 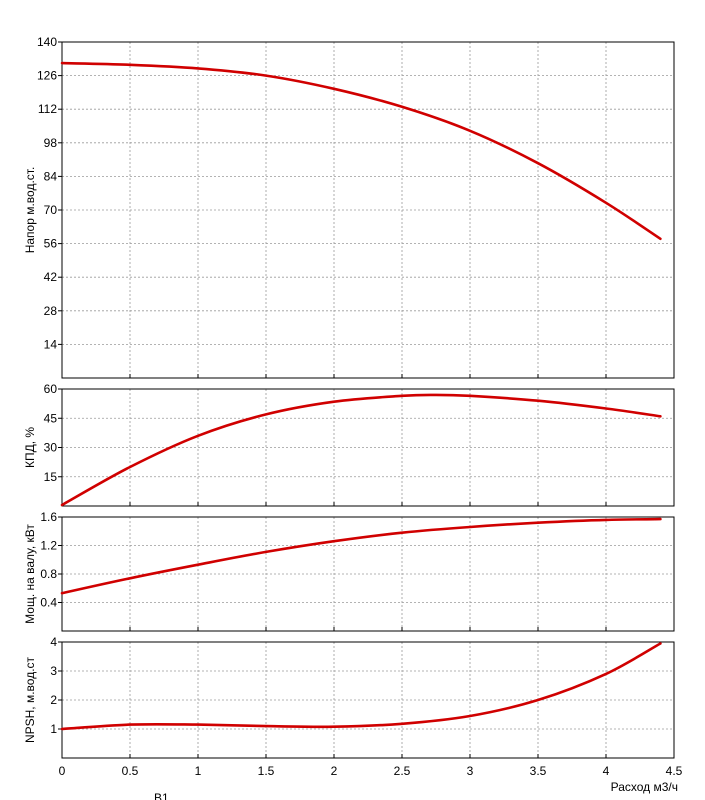 What do you see at coordinates (47, 76) in the screenshot?
I see `y-tick-label: 126` at bounding box center [47, 76].